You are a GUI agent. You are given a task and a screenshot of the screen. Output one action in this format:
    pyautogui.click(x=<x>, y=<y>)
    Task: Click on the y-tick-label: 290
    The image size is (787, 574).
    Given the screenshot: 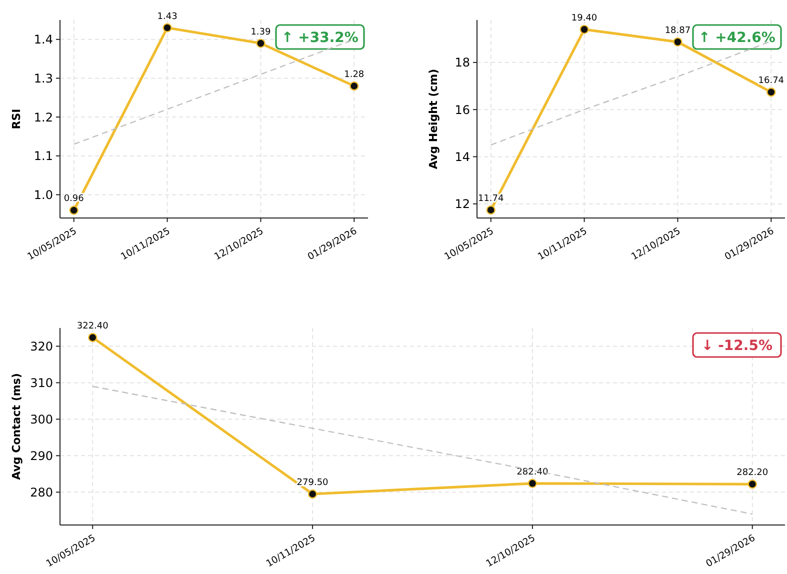 What is the action you would take?
    pyautogui.click(x=41, y=455)
    